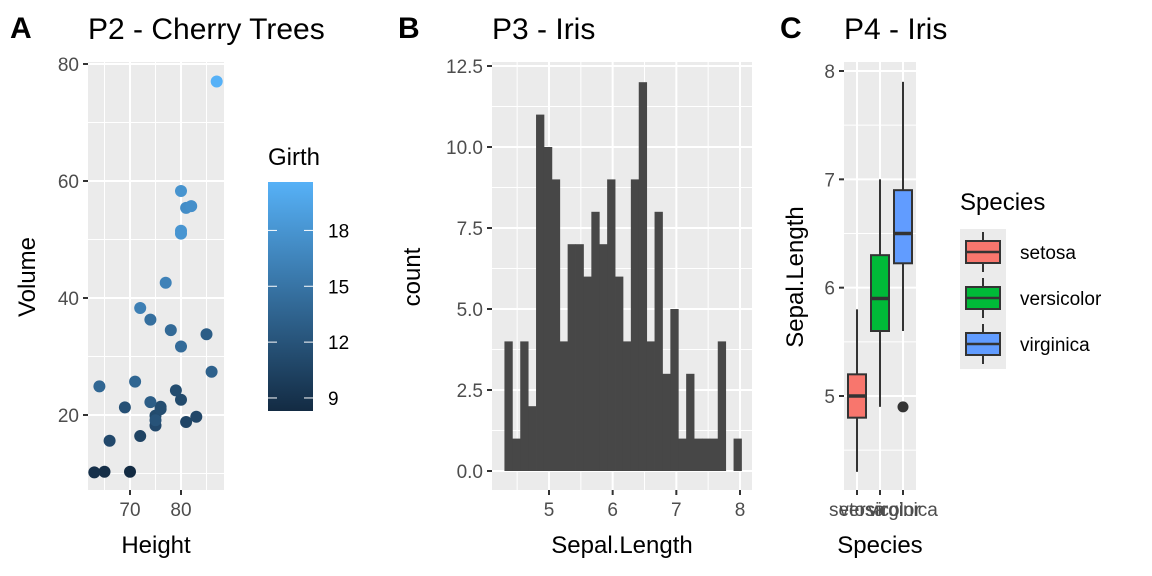 The height and width of the screenshot is (576, 1152). I want to click on colorbar-tick-label: 18, so click(338, 231).